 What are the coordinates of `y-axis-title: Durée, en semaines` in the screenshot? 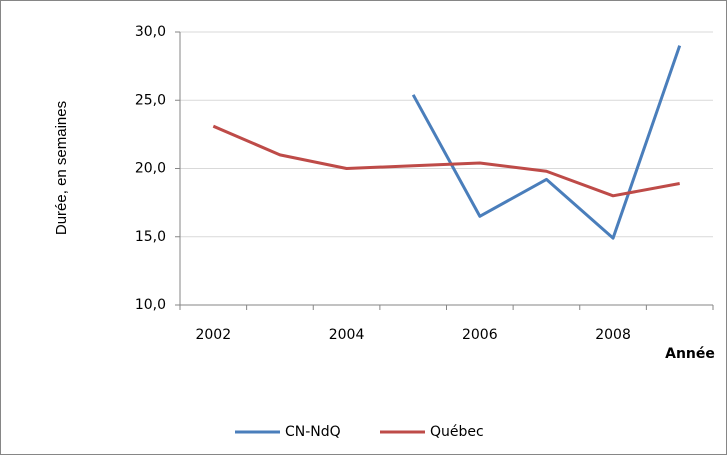 It's located at (61, 168).